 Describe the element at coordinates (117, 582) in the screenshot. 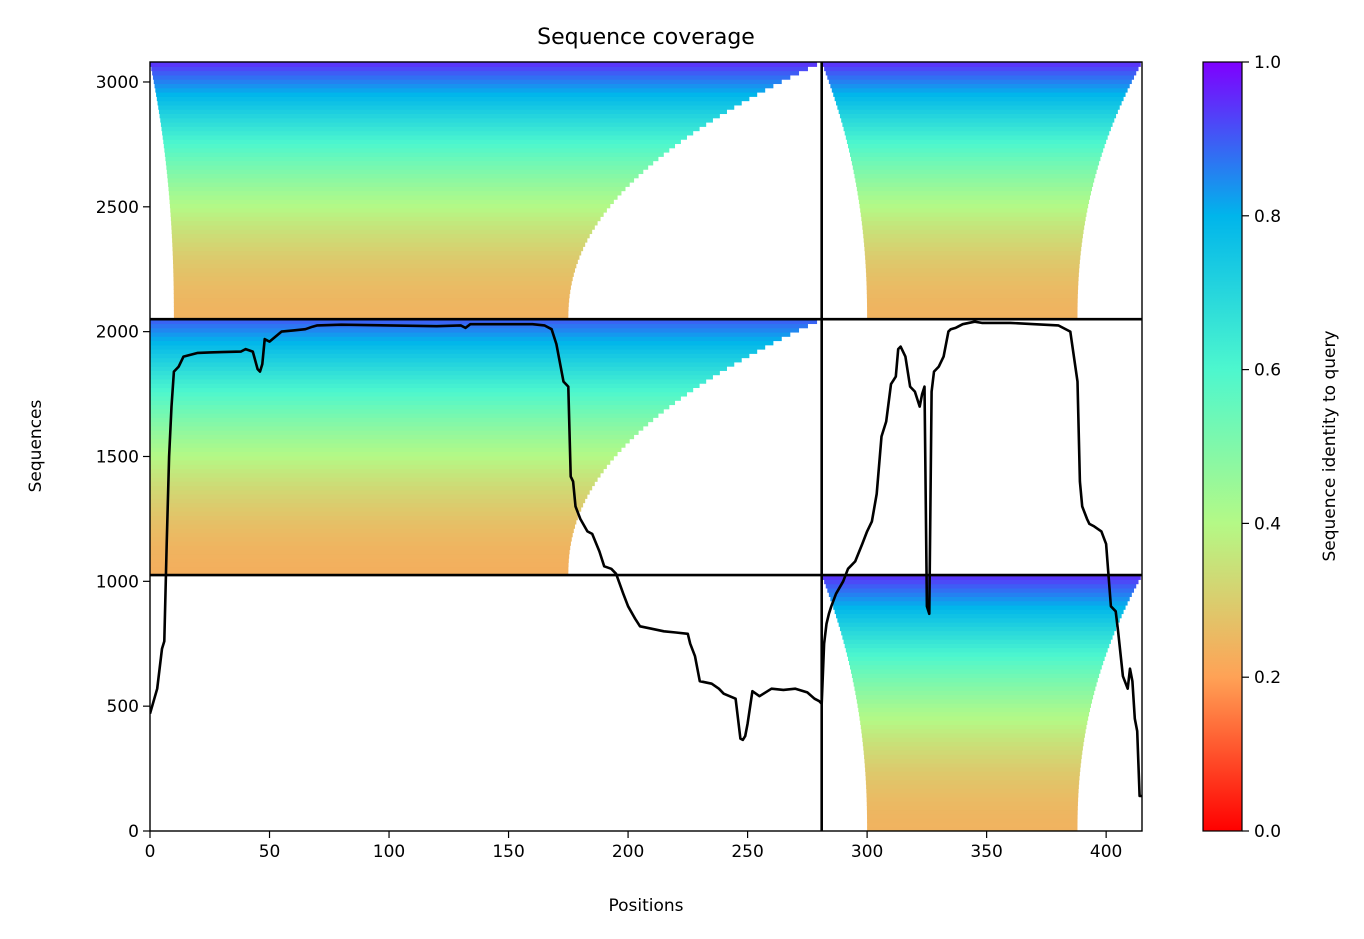

I see `y-tick-label: 1000` at that location.